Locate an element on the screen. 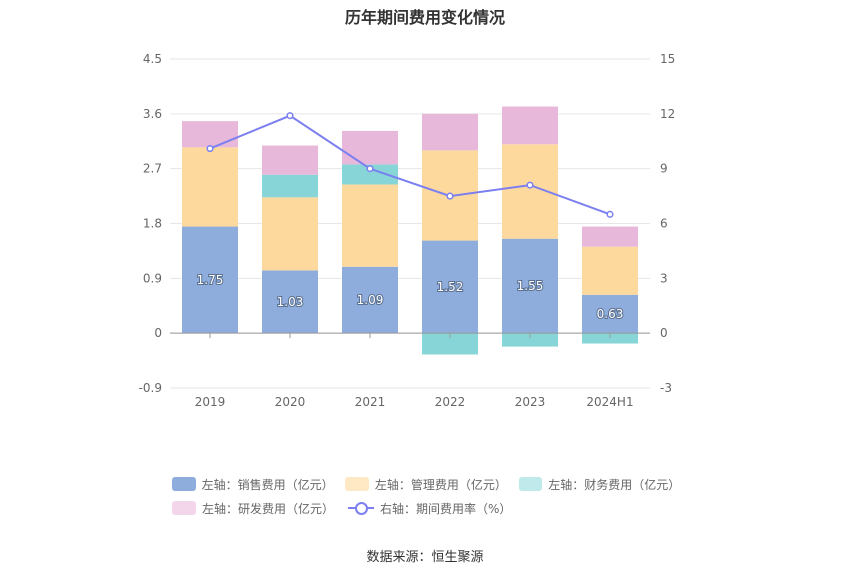 Image resolution: width=850 pixels, height=575 pixels. y-left-tick-label: -0.9 is located at coordinates (150, 388).